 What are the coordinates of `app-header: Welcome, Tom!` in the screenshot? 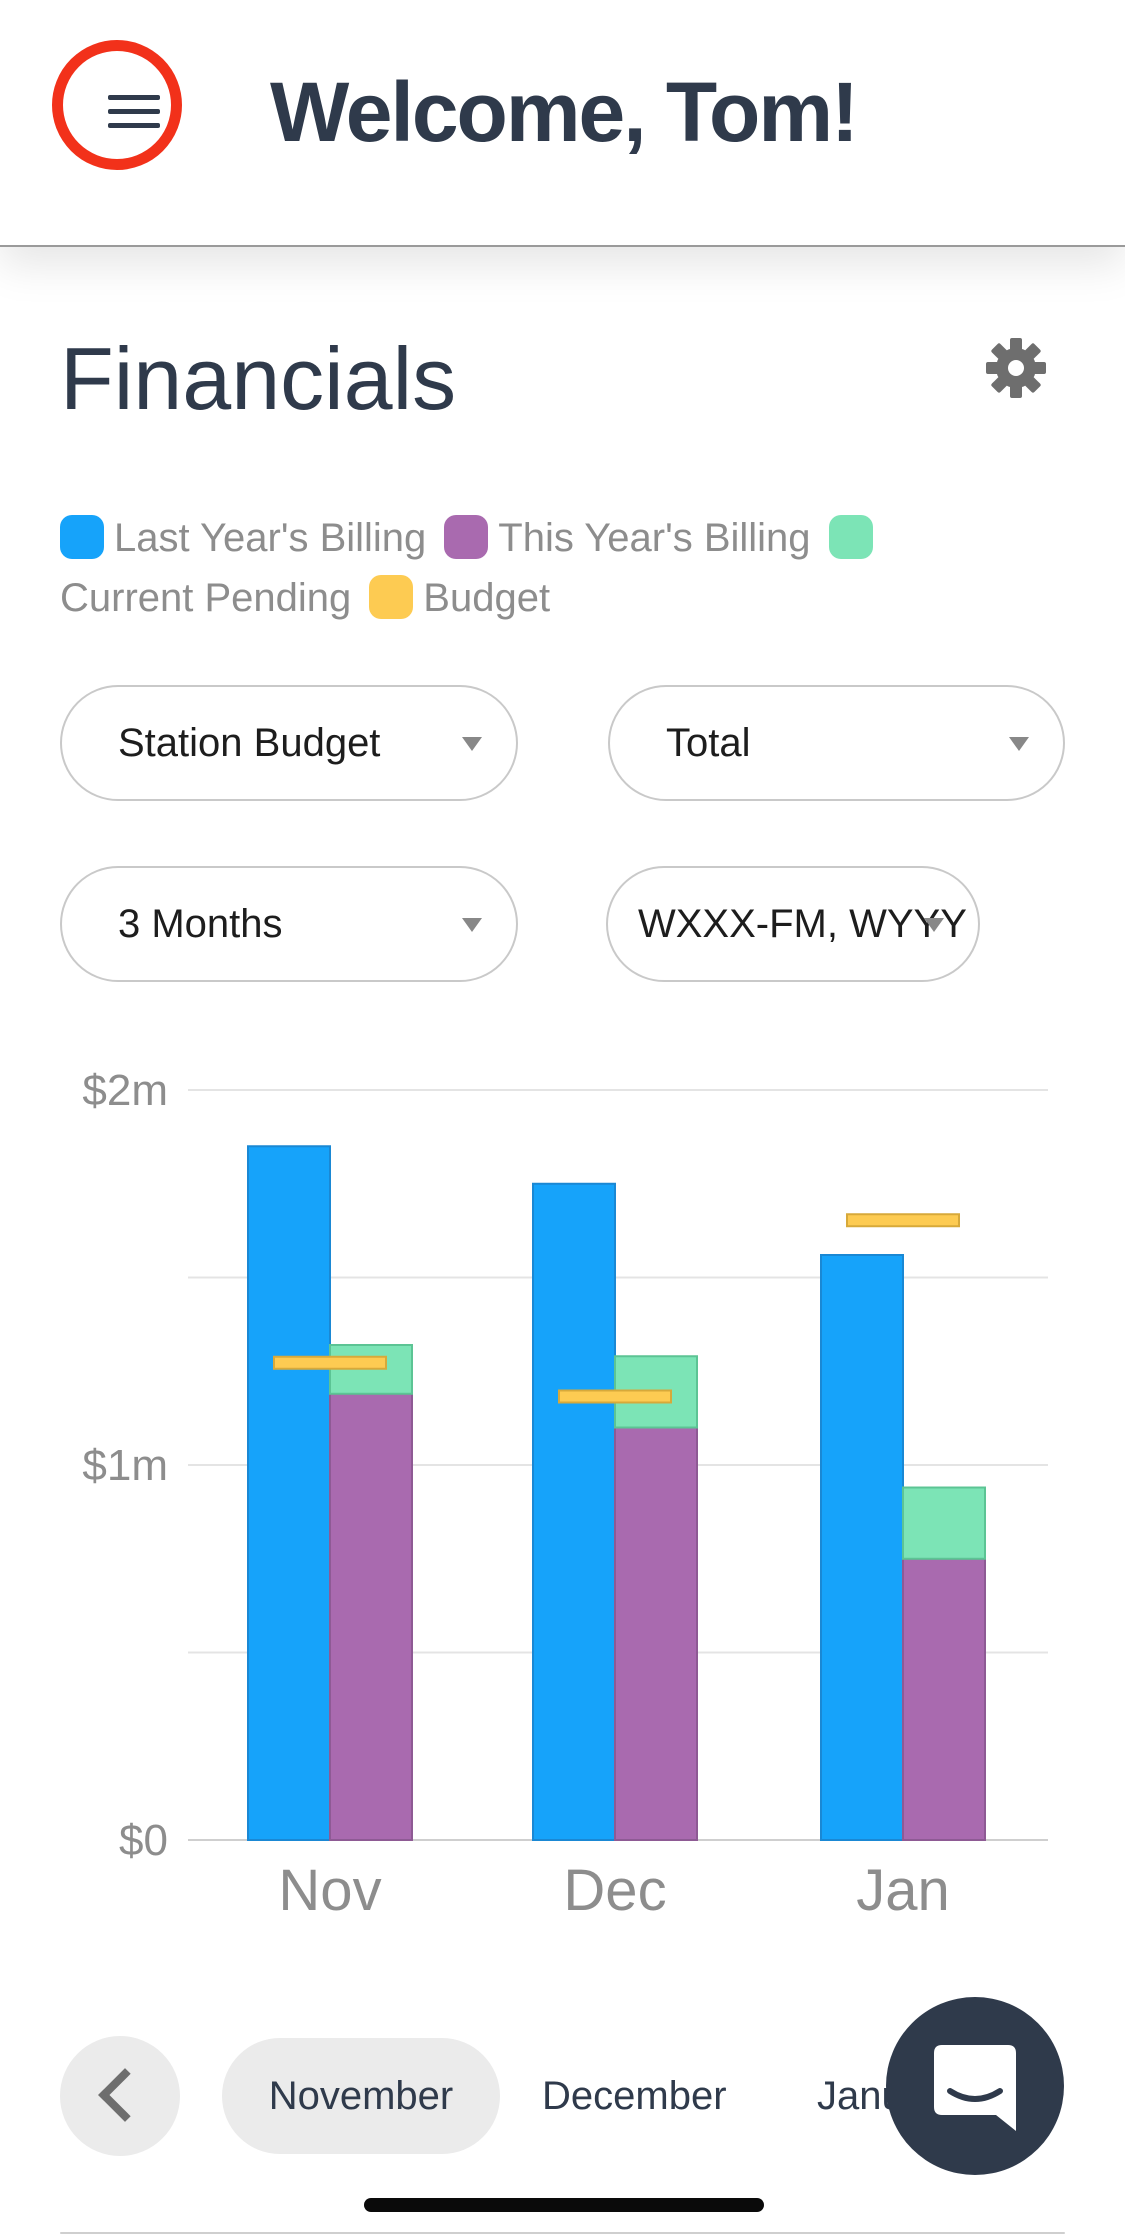 It's located at (562, 123).